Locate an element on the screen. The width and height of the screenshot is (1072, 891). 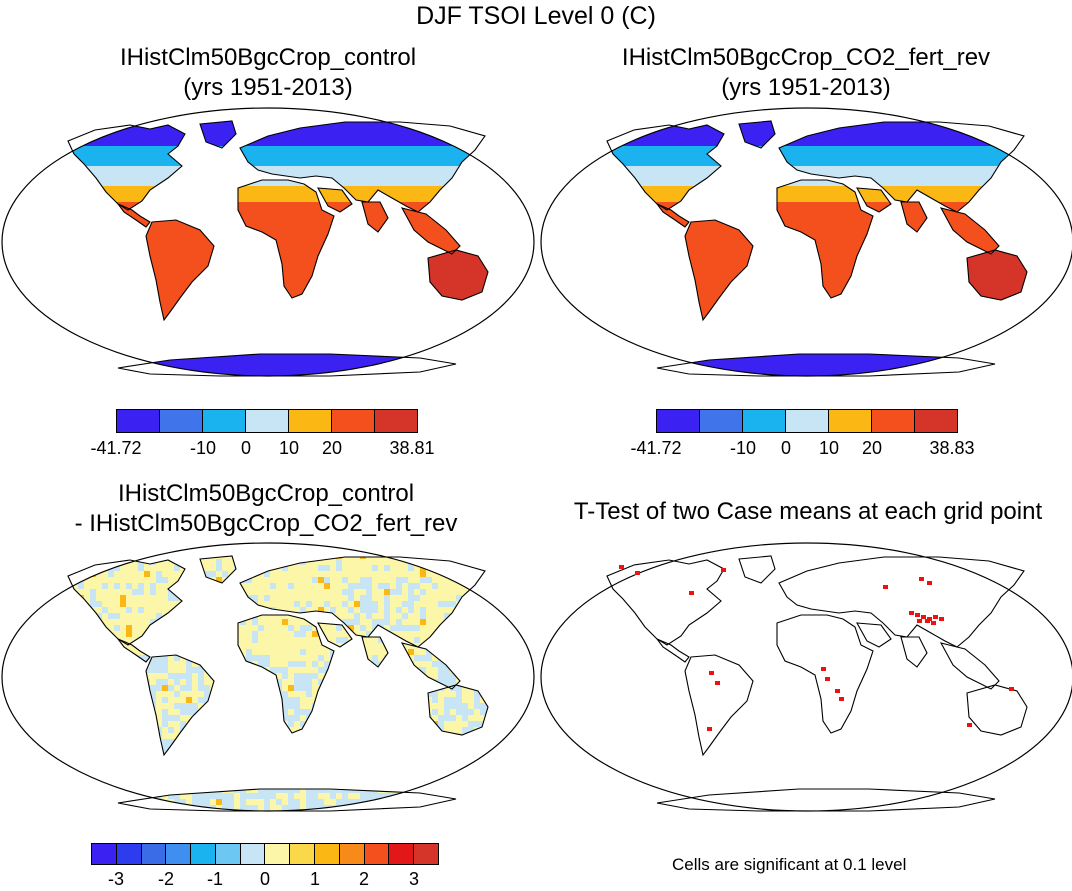
colorbar-bottom-left is located at coordinates (265, 854).